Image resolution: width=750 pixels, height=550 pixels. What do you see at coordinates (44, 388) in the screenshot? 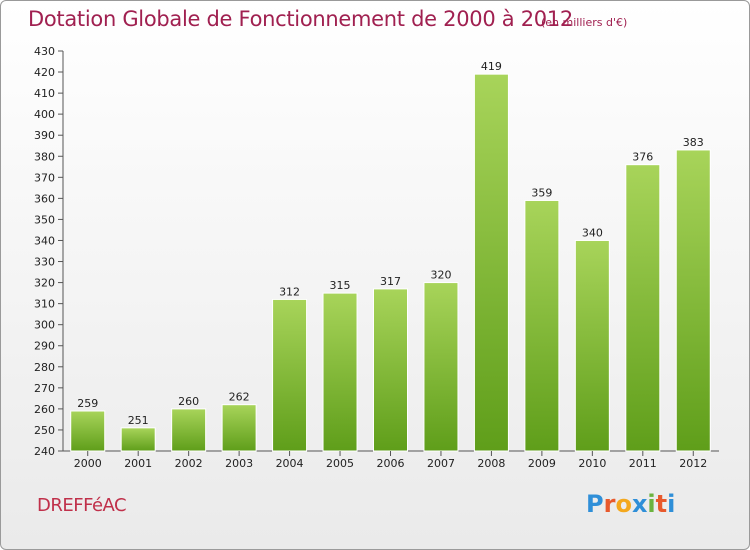
I see `y-tick-label: 270` at bounding box center [44, 388].